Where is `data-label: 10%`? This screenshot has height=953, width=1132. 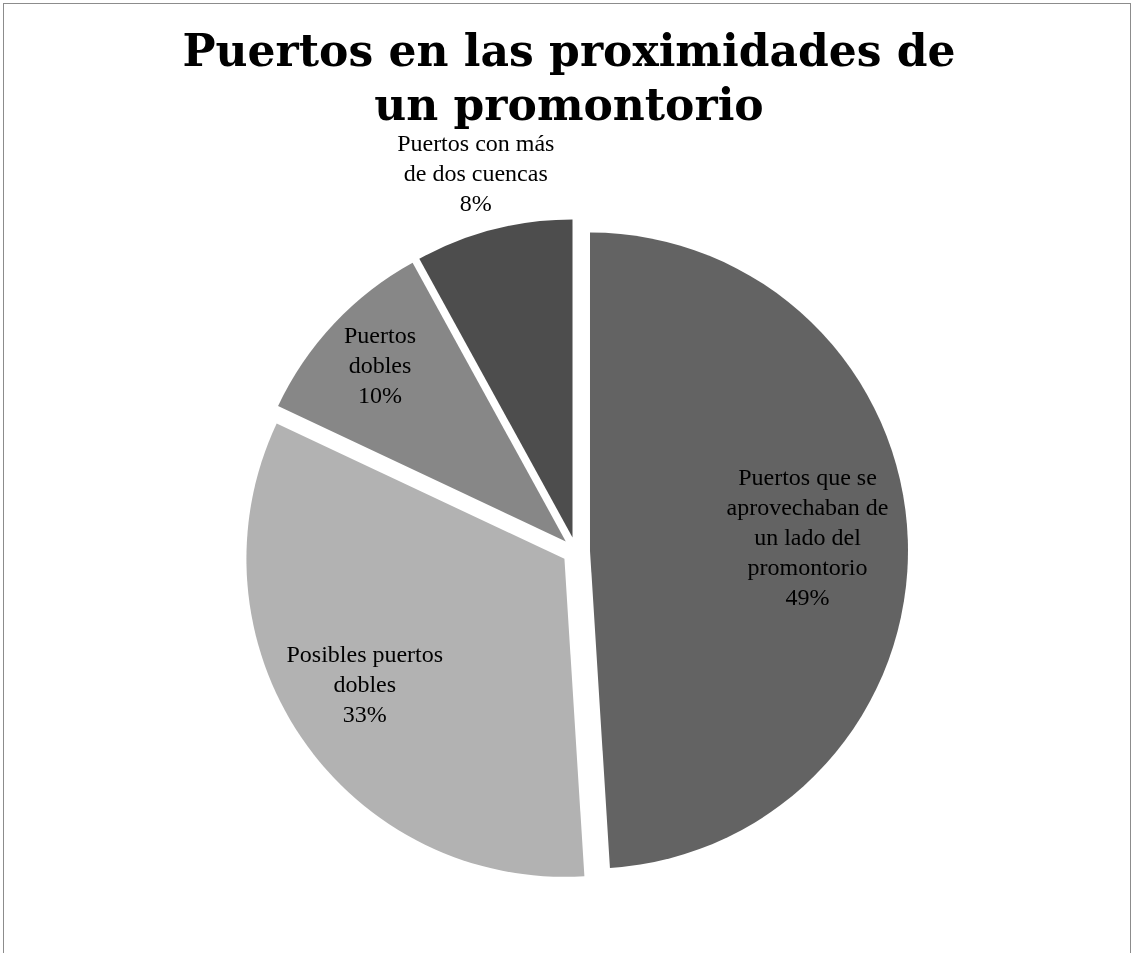 data-label: 10% is located at coordinates (379, 394).